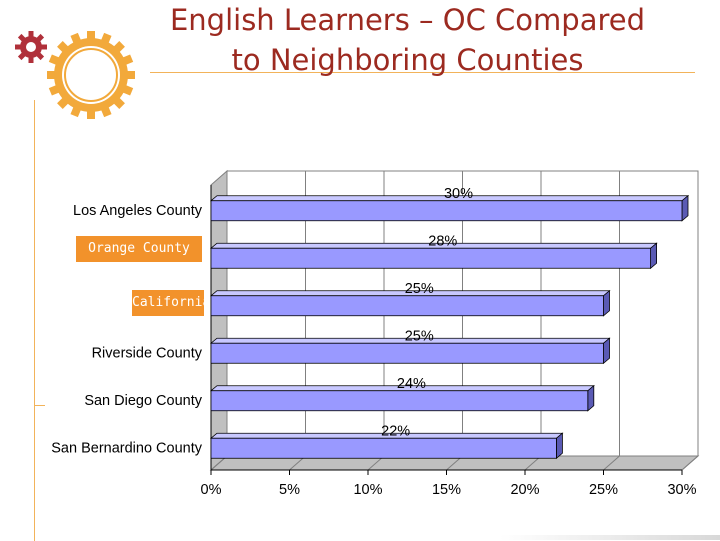  What do you see at coordinates (139, 249) in the screenshot?
I see `highlight-orange-county: Orange County` at bounding box center [139, 249].